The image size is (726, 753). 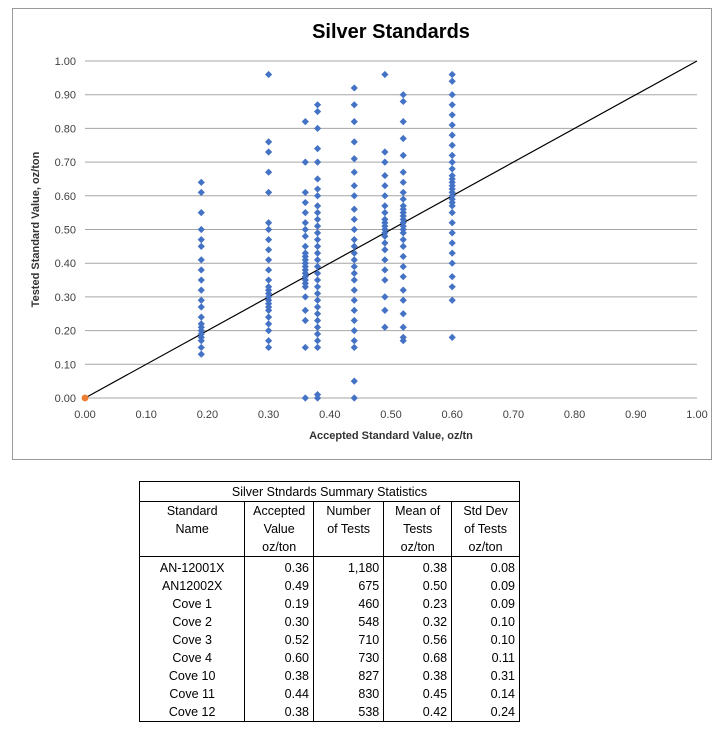 I want to click on table-cell: 460, so click(x=349, y=604).